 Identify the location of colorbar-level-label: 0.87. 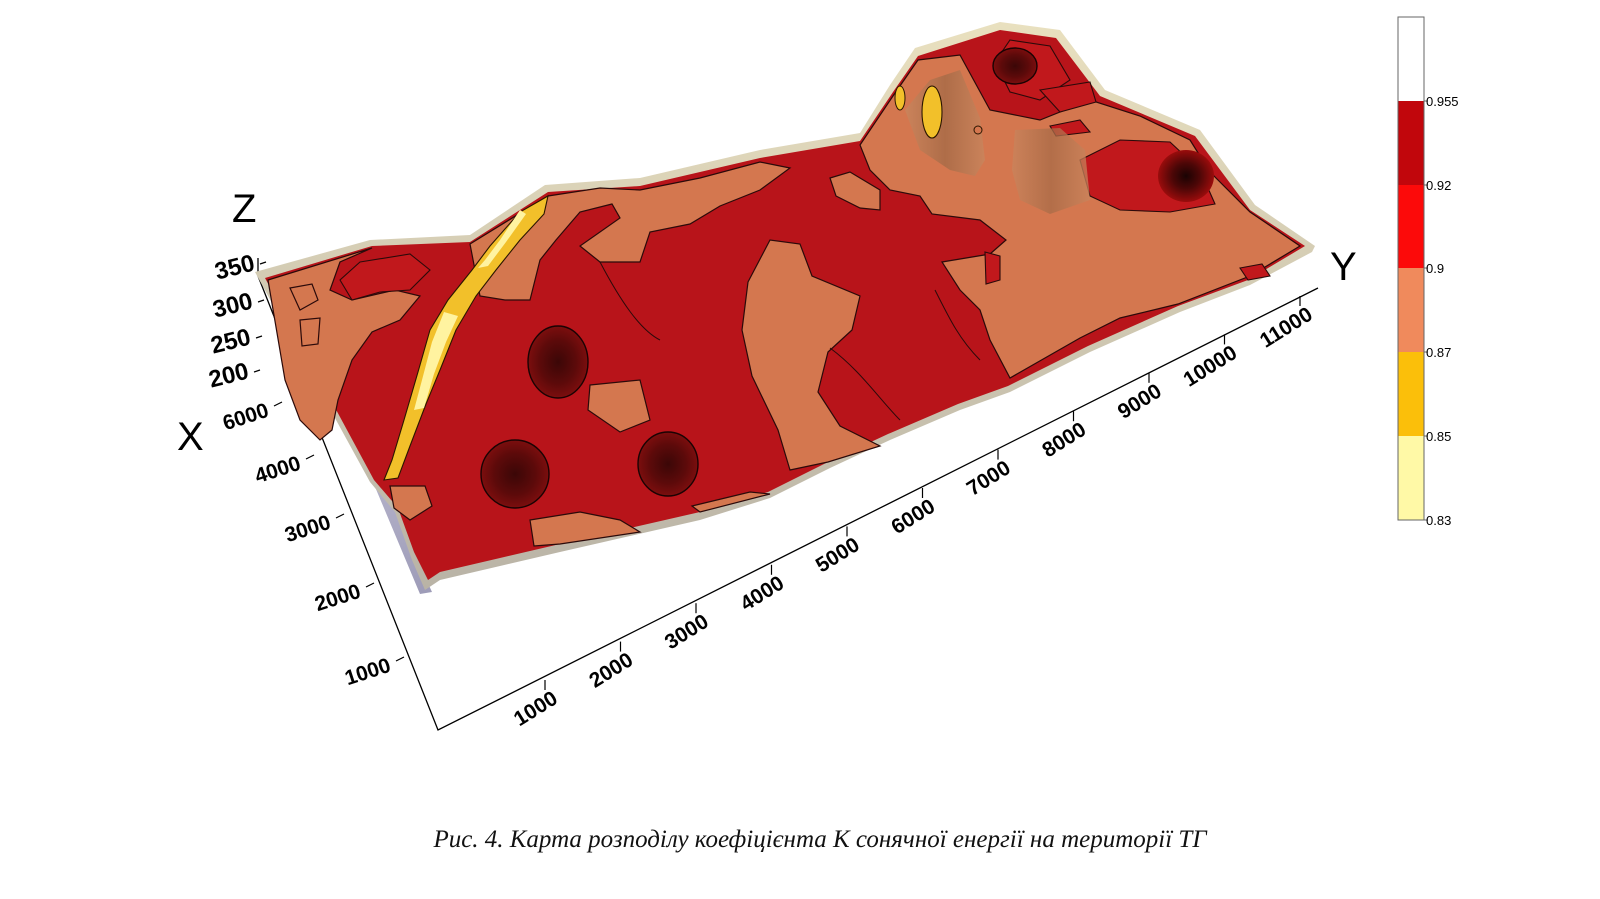
(1438, 352).